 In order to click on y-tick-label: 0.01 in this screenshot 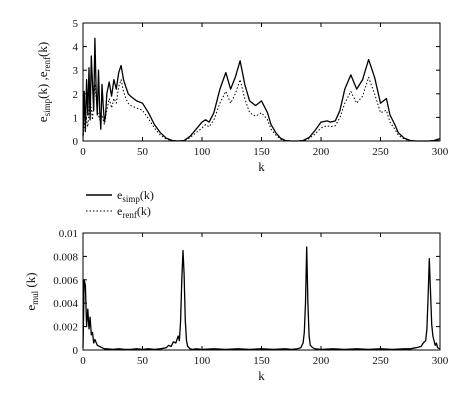, I will do `click(68, 234)`.